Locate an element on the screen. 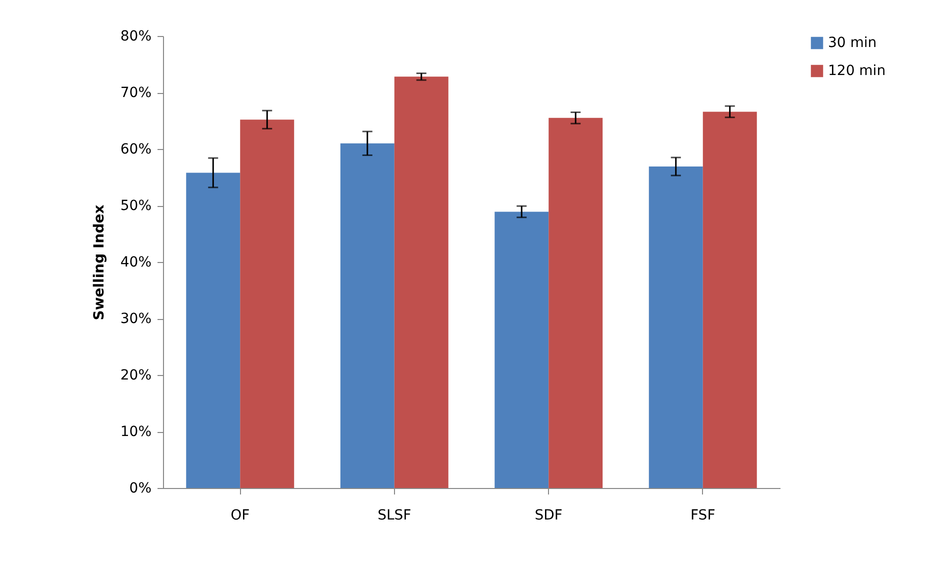 The width and height of the screenshot is (941, 572). x-tick-label: FSF is located at coordinates (703, 516).